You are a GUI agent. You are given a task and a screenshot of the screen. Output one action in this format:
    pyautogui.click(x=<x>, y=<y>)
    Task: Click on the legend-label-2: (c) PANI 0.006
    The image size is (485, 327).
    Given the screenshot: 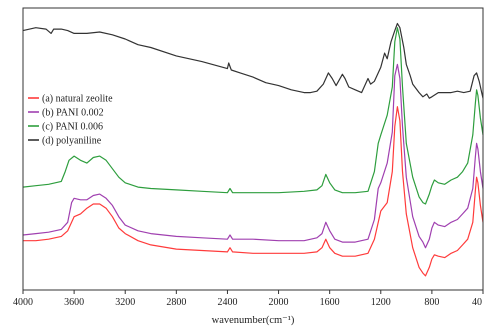 What is the action you would take?
    pyautogui.click(x=72, y=127)
    